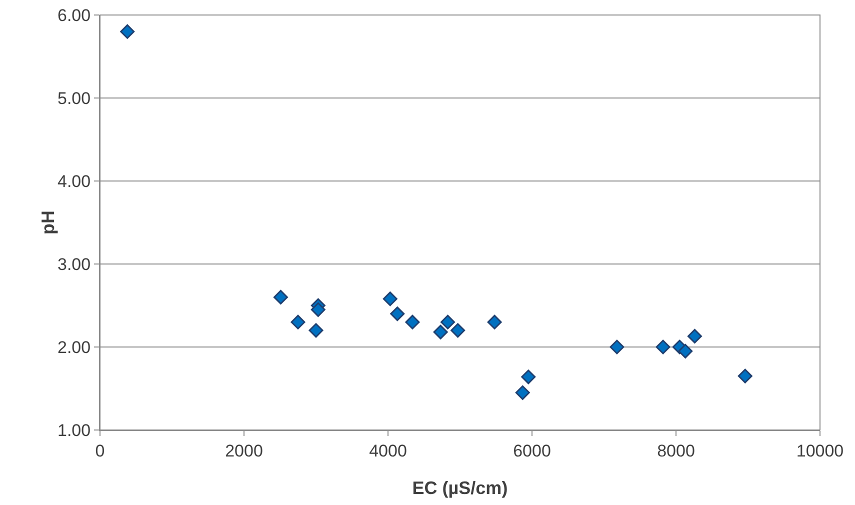 The width and height of the screenshot is (855, 505). Describe the element at coordinates (74, 430) in the screenshot. I see `y-tick-label: 1.00` at that location.